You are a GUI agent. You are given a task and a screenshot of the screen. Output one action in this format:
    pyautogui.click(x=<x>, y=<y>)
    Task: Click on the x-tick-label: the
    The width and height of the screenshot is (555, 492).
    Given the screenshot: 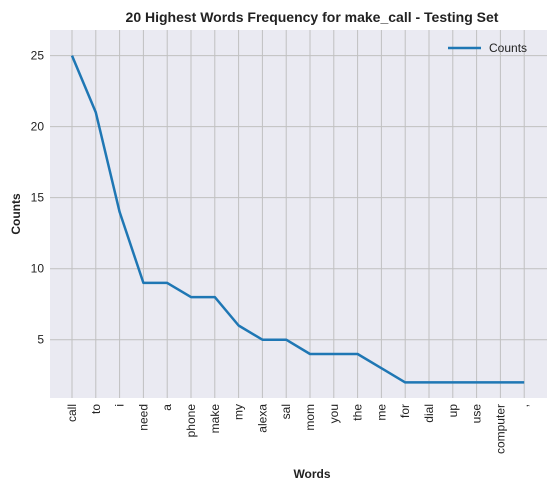 What is the action you would take?
    pyautogui.click(x=358, y=412)
    